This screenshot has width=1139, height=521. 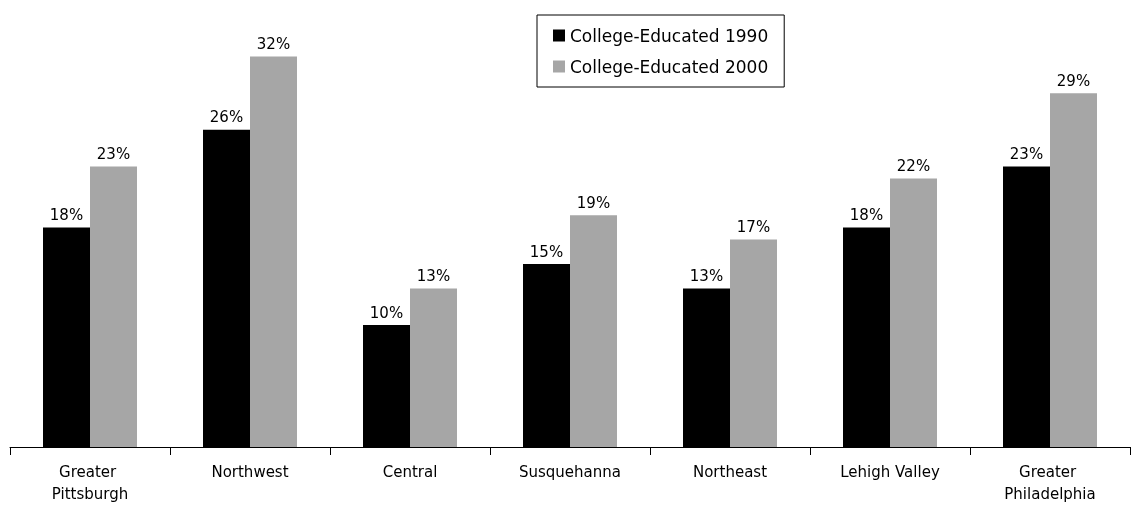 What do you see at coordinates (570, 472) in the screenshot?
I see `x-tick-label: Susquehanna` at bounding box center [570, 472].